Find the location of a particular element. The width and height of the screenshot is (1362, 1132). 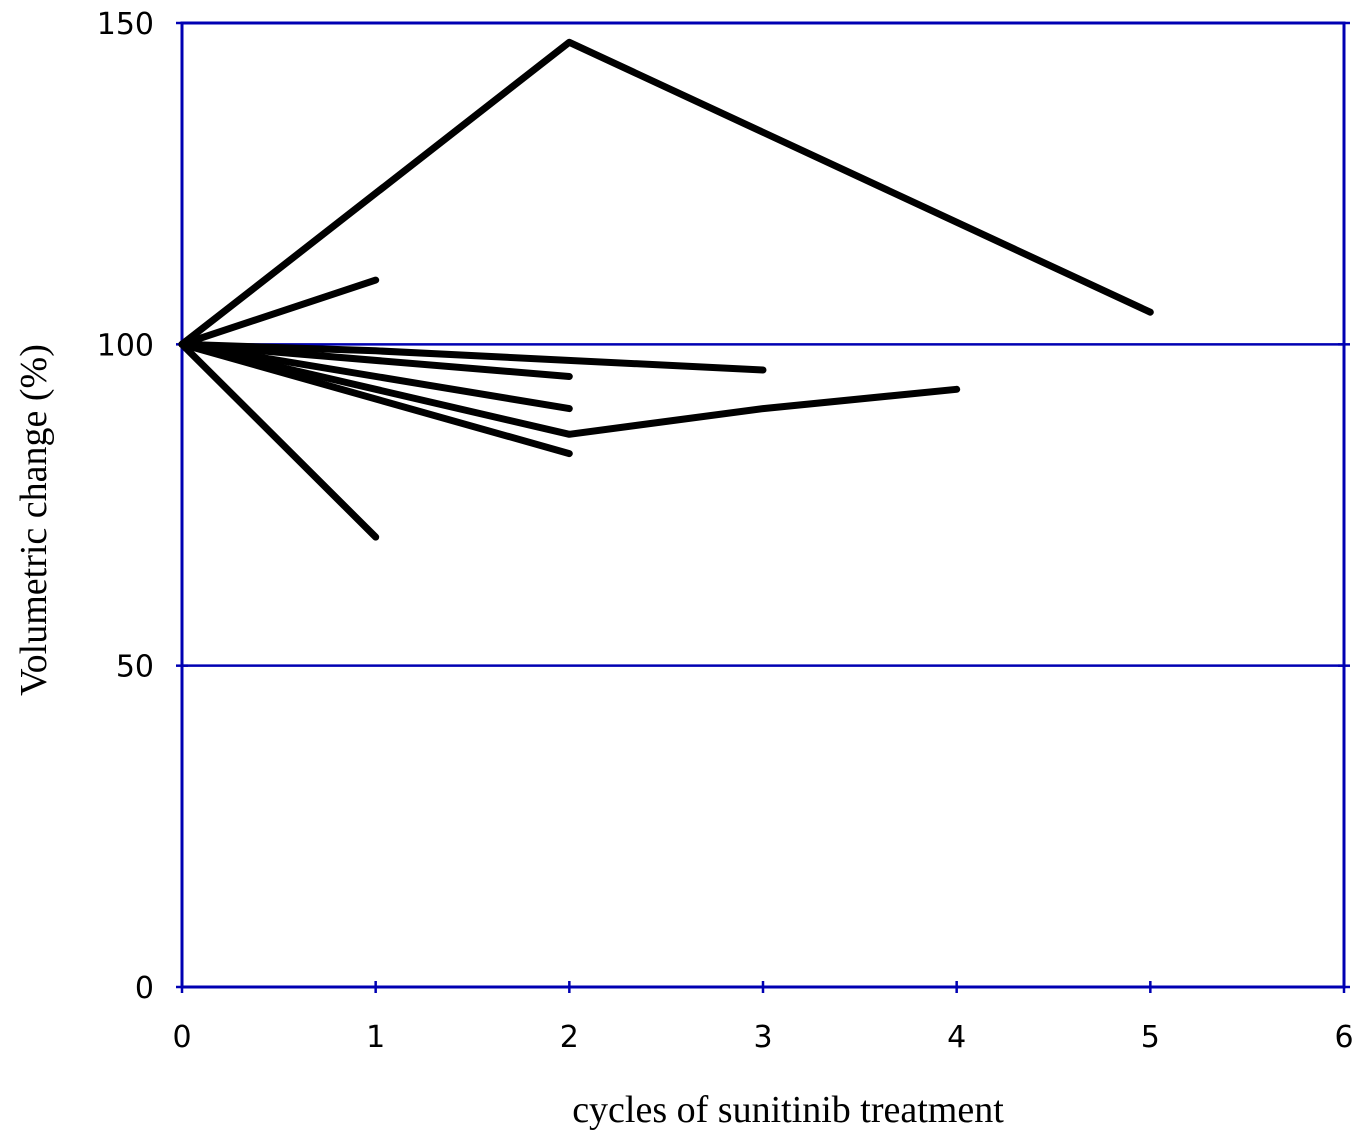

x-tick-label: 3 is located at coordinates (762, 1037).